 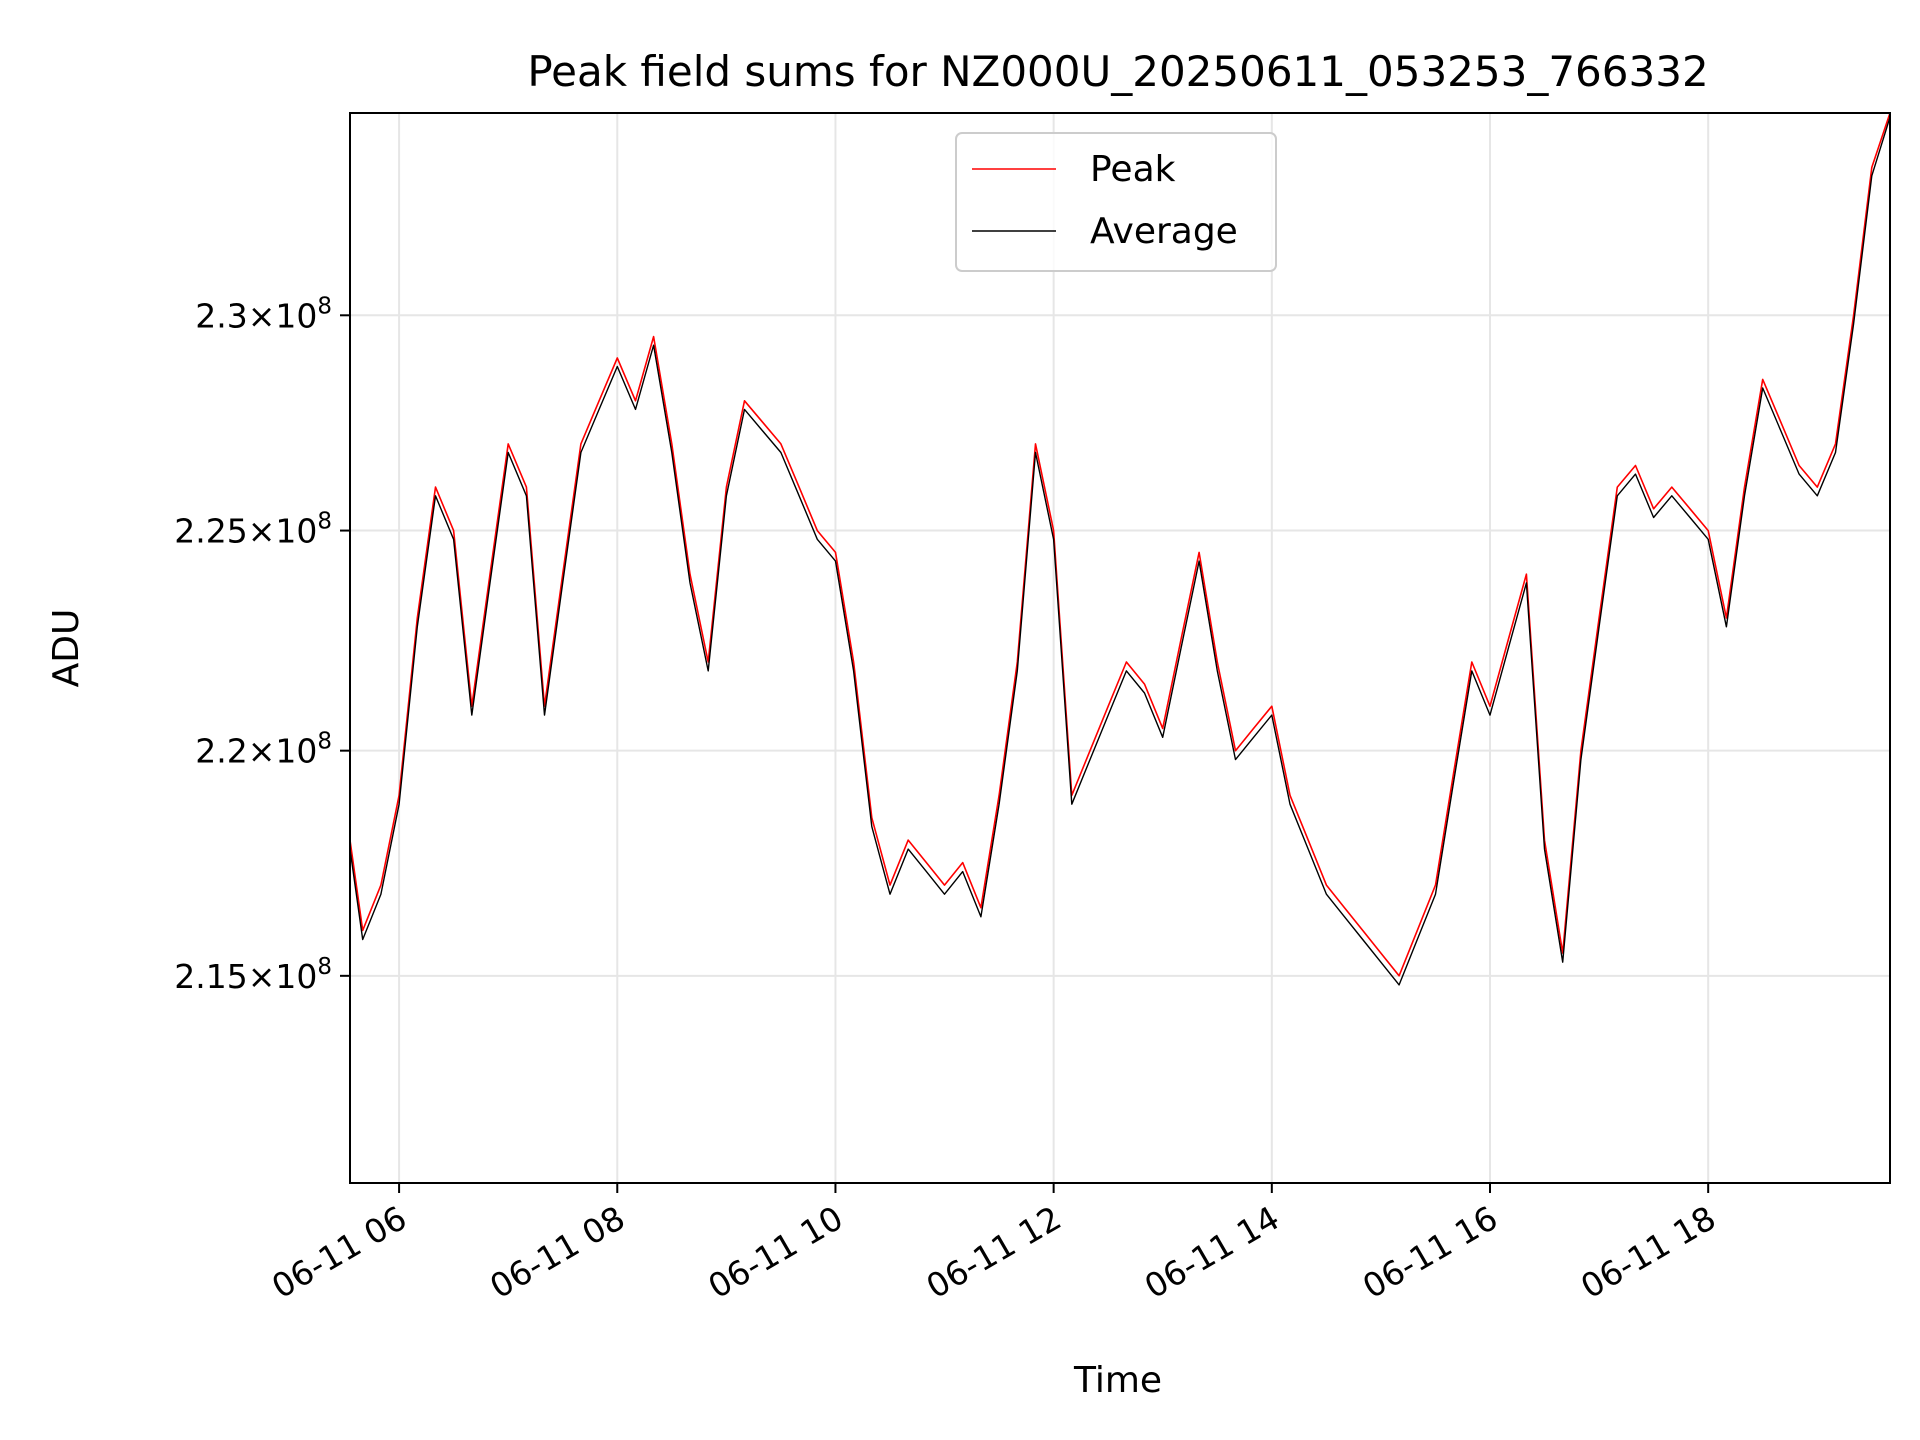 What do you see at coordinates (221, 315) in the screenshot?
I see `y-tick-mantissa: 2.3` at bounding box center [221, 315].